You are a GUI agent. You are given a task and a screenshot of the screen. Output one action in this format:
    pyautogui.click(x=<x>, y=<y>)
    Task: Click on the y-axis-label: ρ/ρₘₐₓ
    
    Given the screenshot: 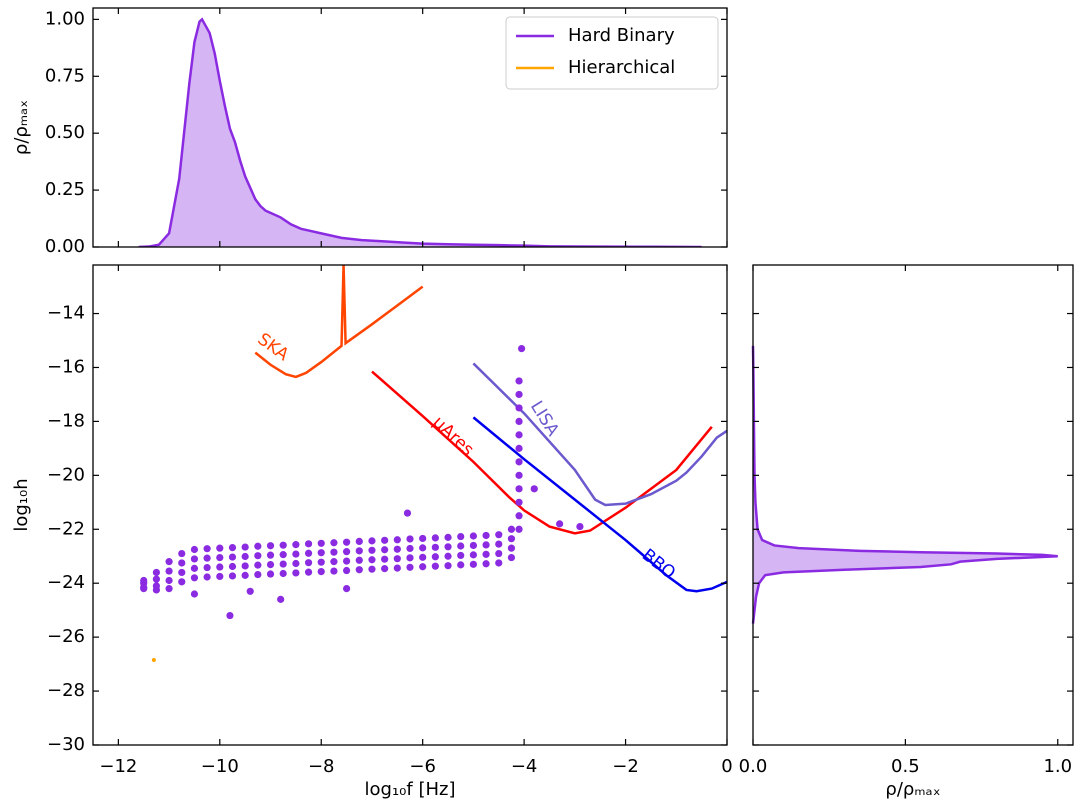 What is the action you would take?
    pyautogui.click(x=21, y=127)
    